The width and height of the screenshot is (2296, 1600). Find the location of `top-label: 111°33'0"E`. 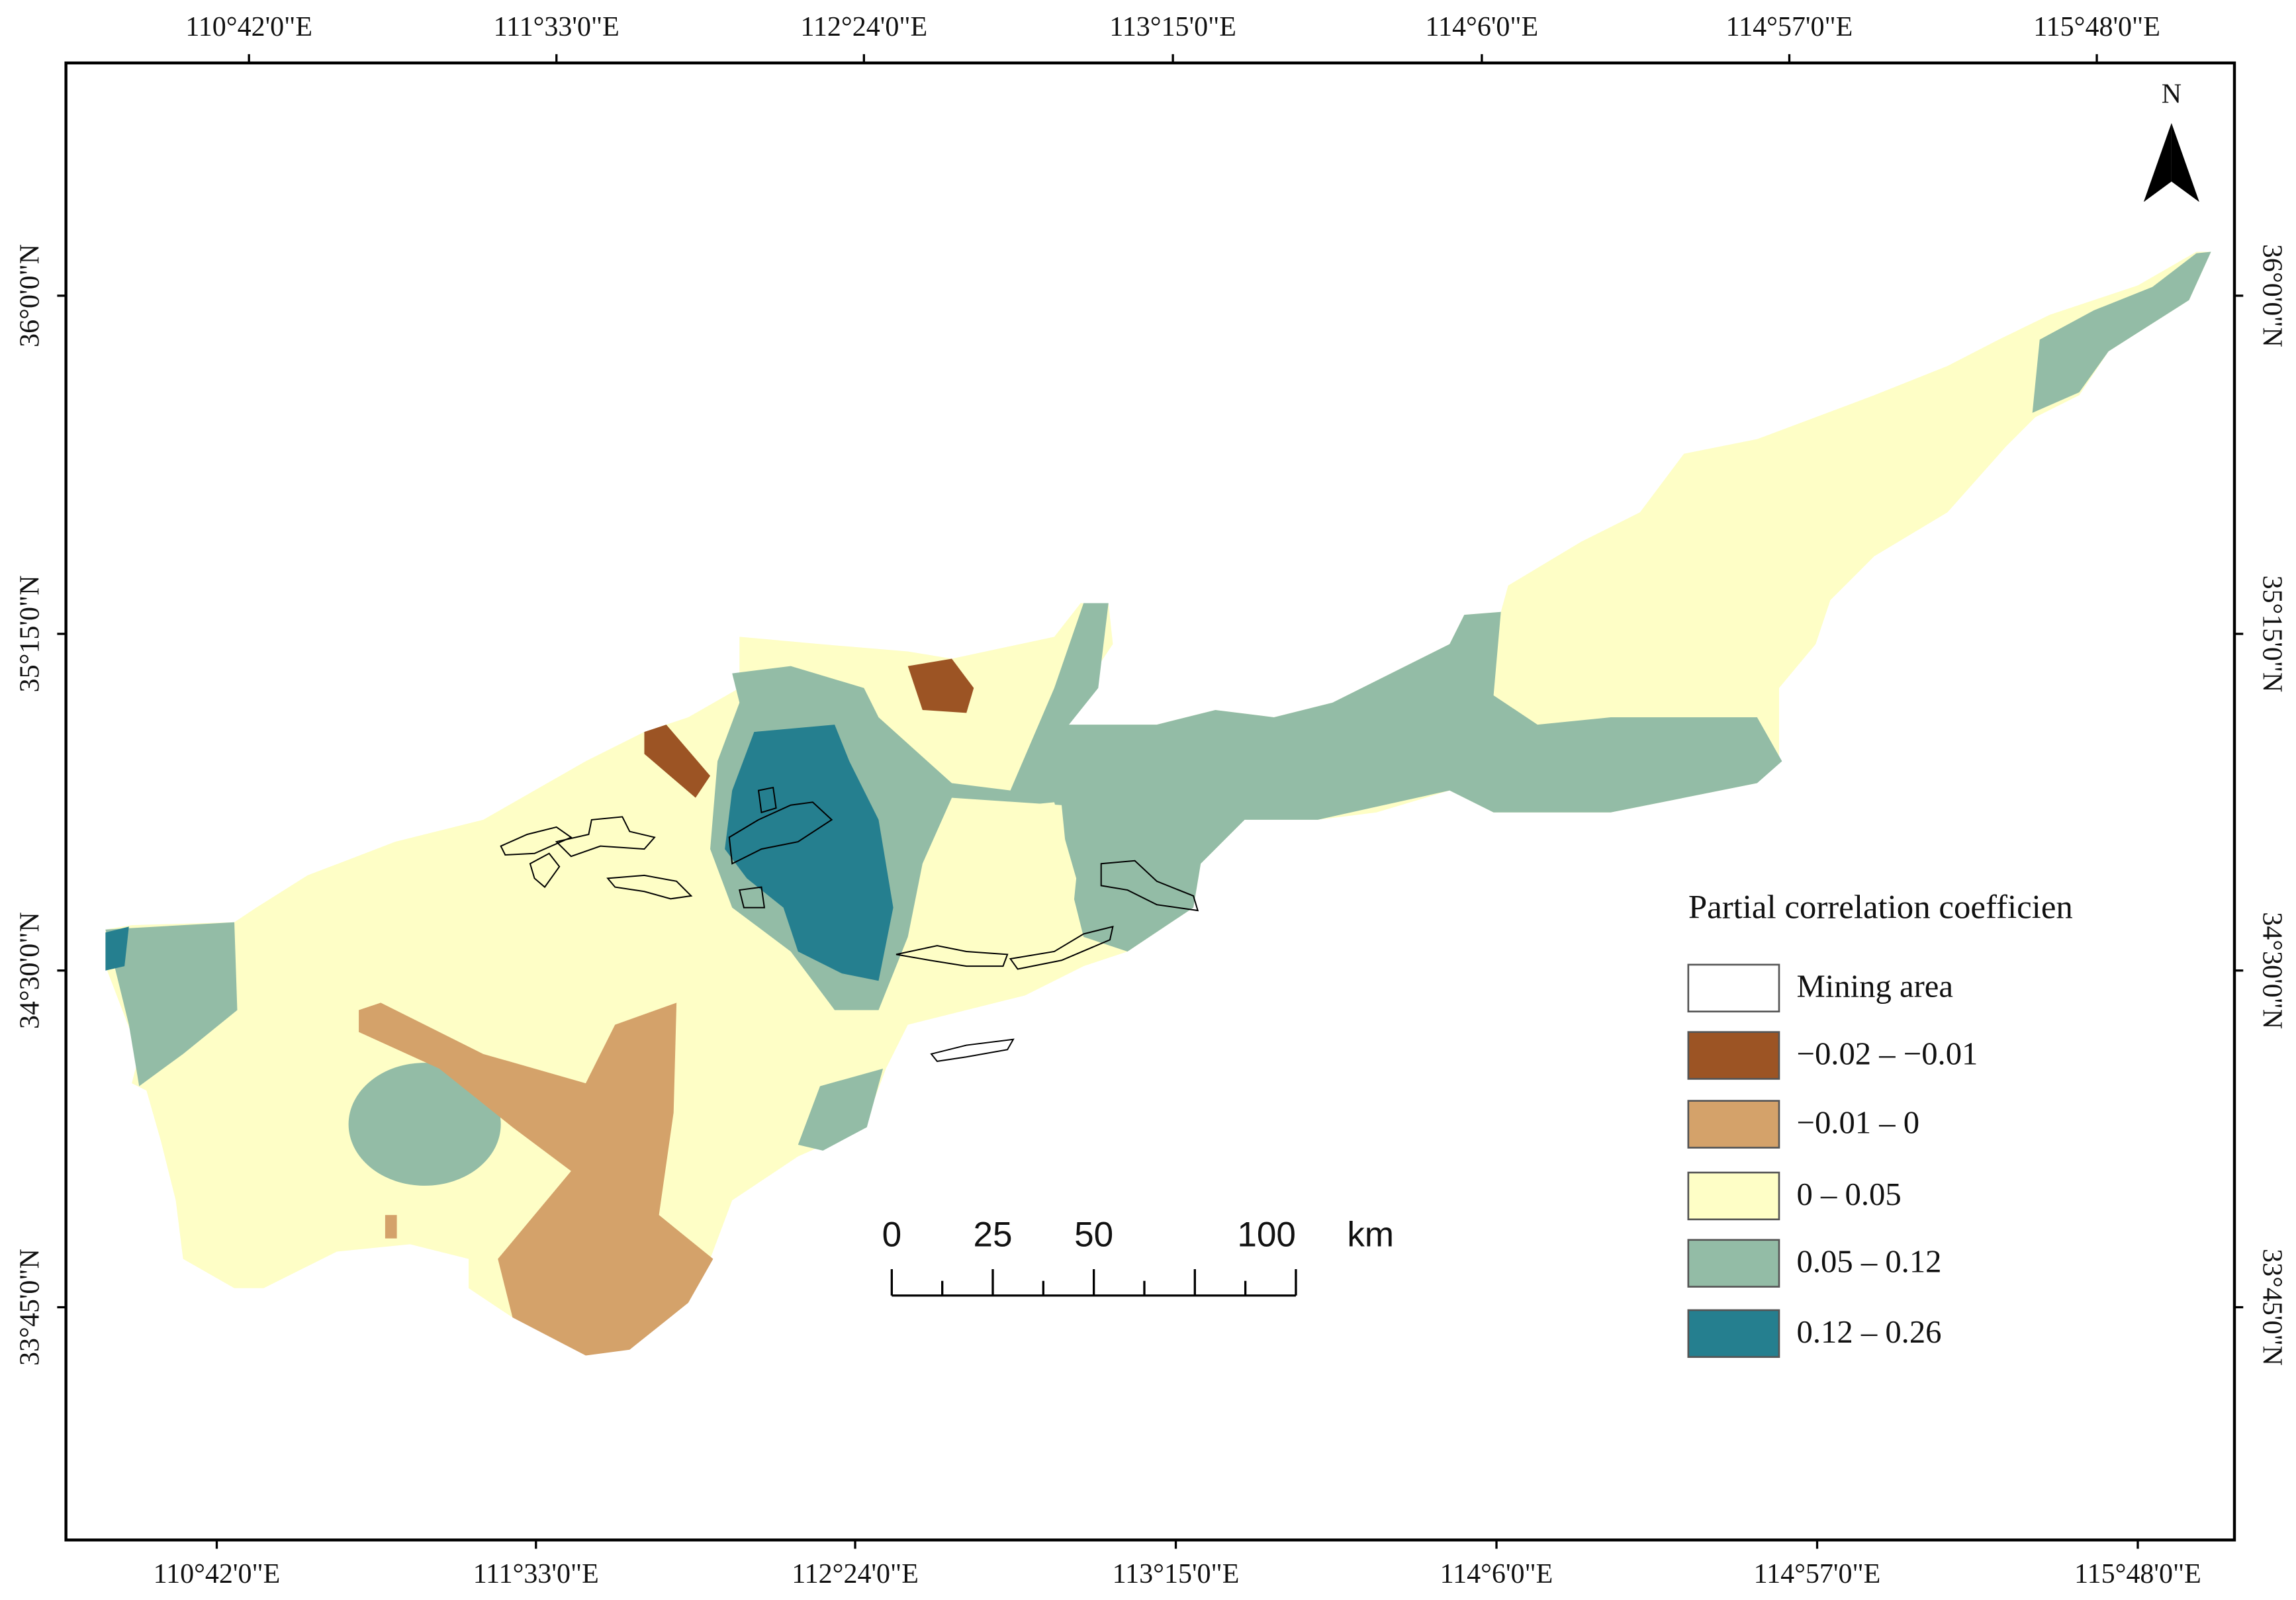

top-label: 111°33'0"E is located at coordinates (557, 27).